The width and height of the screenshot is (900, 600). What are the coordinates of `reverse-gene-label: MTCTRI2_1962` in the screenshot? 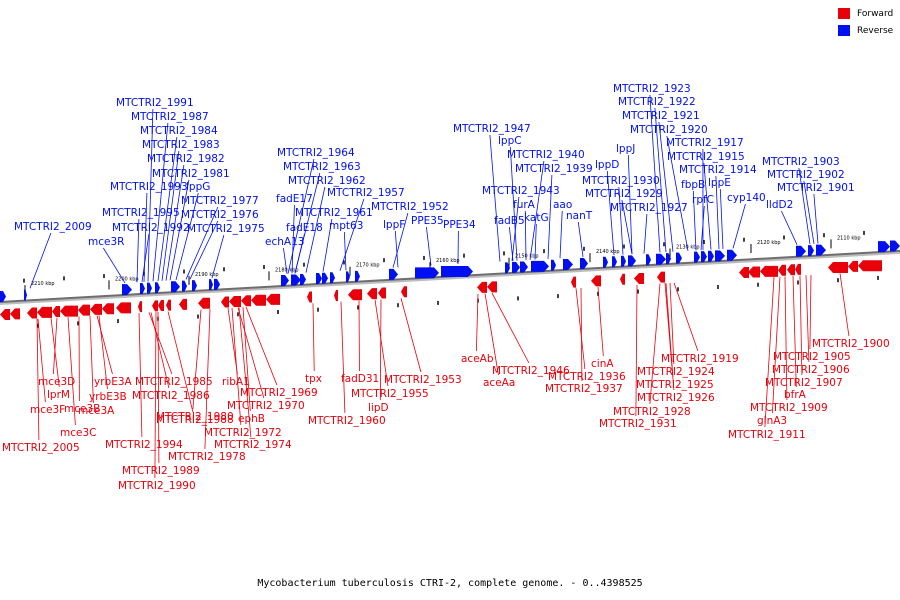 It's located at (327, 181).